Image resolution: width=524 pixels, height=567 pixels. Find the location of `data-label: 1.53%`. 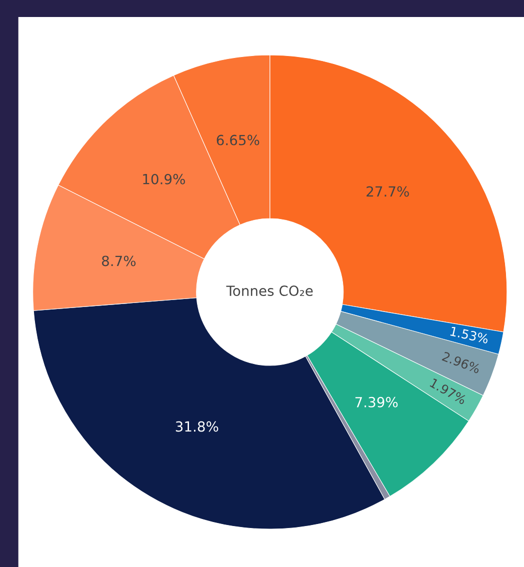

data-label: 1.53% is located at coordinates (469, 335).